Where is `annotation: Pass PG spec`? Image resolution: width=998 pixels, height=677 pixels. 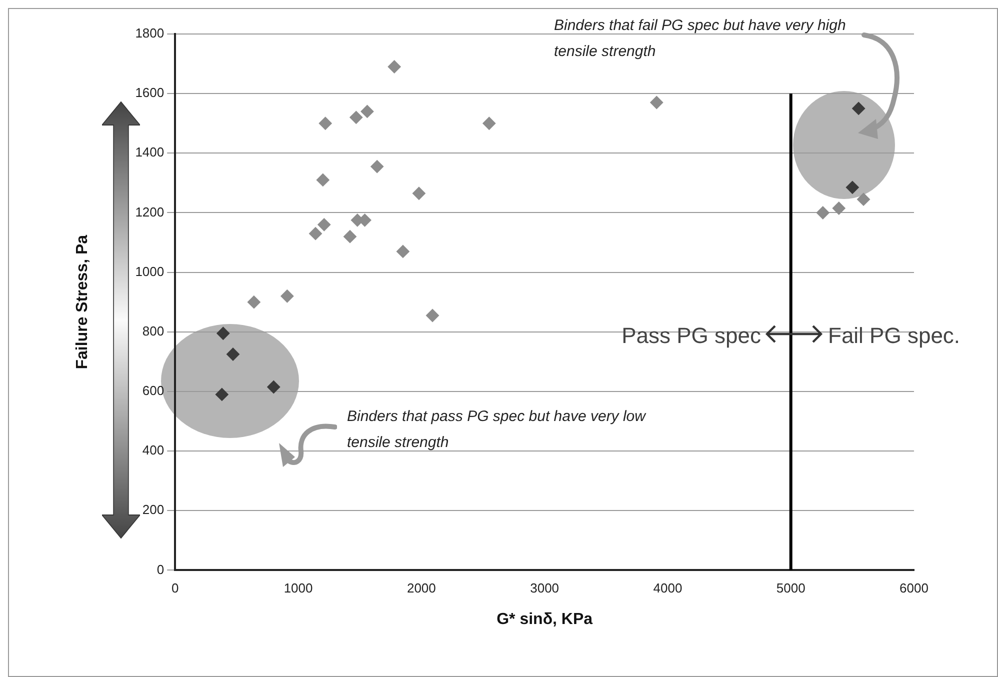
annotation: Pass PG spec is located at coordinates (690, 336).